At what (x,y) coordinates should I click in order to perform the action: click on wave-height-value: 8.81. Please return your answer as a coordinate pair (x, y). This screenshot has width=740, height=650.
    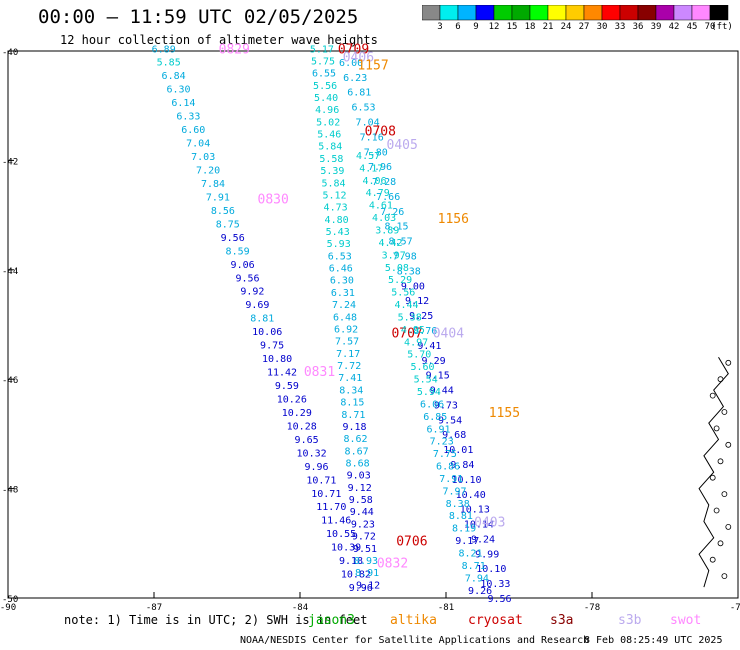
    Looking at the image, I should click on (262, 319).